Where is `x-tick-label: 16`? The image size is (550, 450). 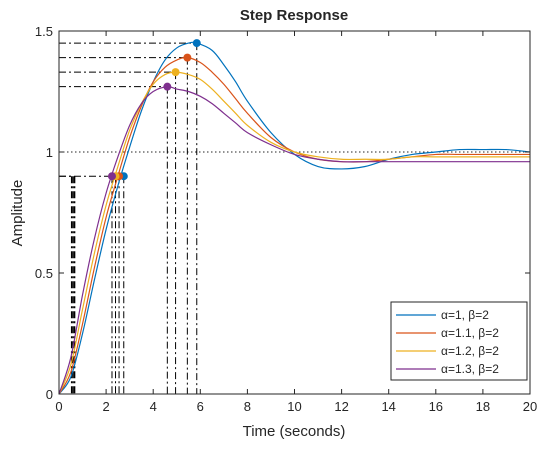 x-tick-label: 16 is located at coordinates (436, 406).